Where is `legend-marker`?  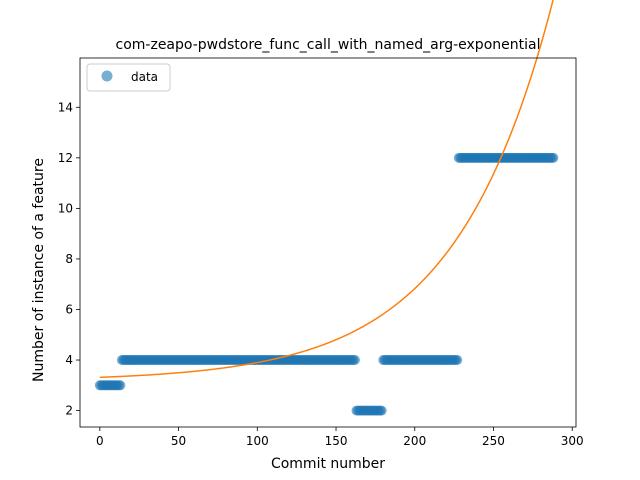
legend-marker is located at coordinates (107, 76).